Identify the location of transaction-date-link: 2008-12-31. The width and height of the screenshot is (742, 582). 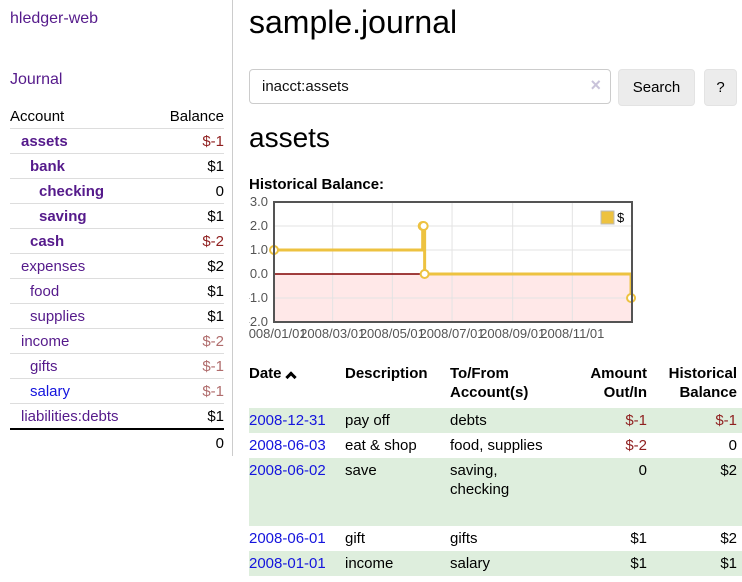
(287, 420).